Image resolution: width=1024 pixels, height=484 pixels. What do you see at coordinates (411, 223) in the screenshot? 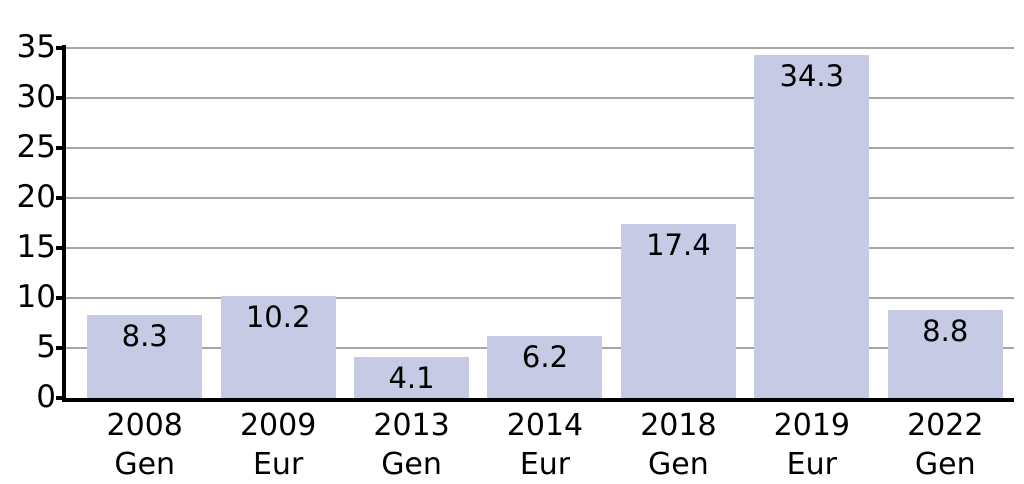
I see `bar-slot: 4.1` at bounding box center [411, 223].